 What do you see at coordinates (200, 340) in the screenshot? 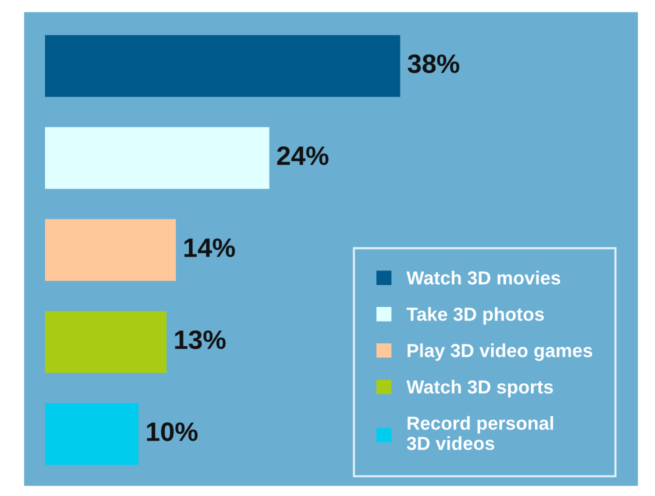
I see `data-label: 13%` at bounding box center [200, 340].